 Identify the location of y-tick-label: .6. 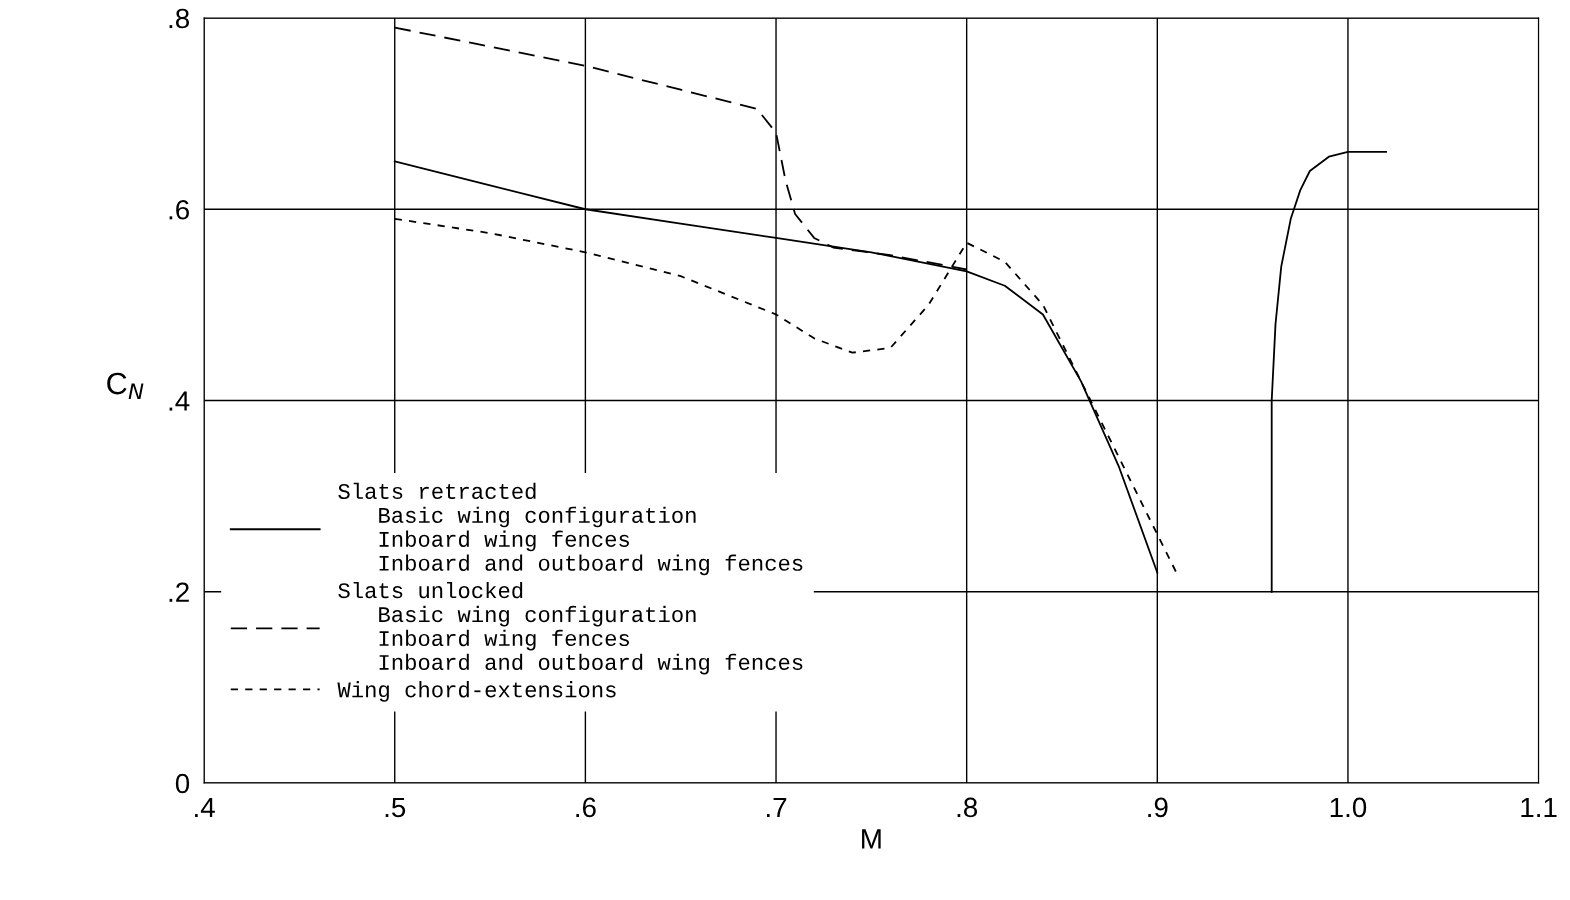
(179, 209).